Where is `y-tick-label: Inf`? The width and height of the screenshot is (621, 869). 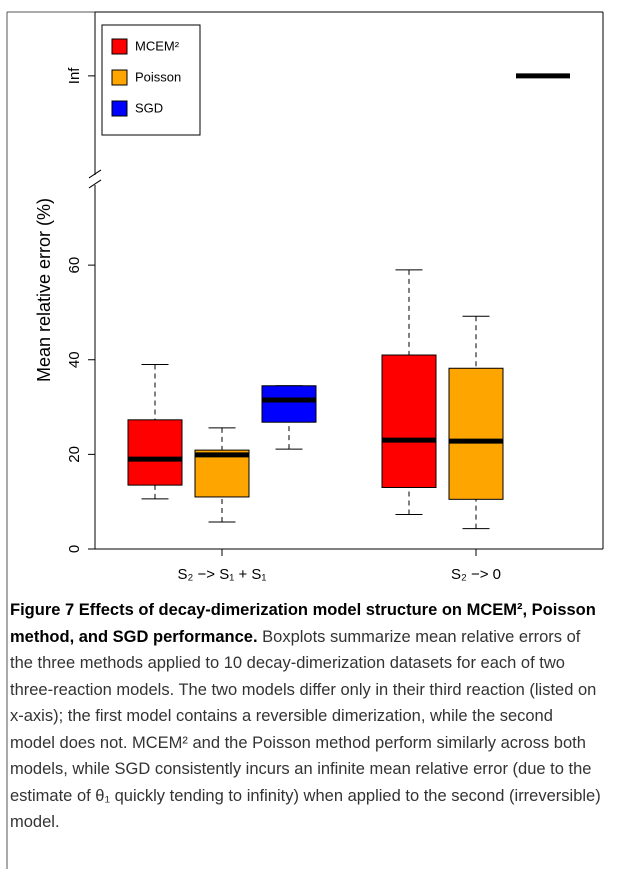 y-tick-label: Inf is located at coordinates (74, 76).